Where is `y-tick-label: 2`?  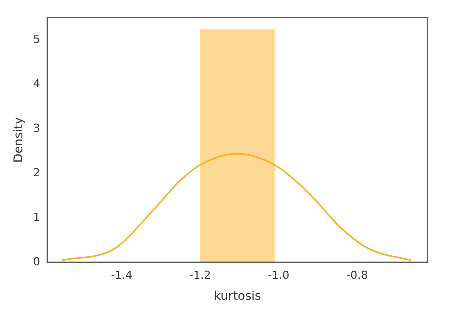
y-tick-label: 2 is located at coordinates (36, 173).